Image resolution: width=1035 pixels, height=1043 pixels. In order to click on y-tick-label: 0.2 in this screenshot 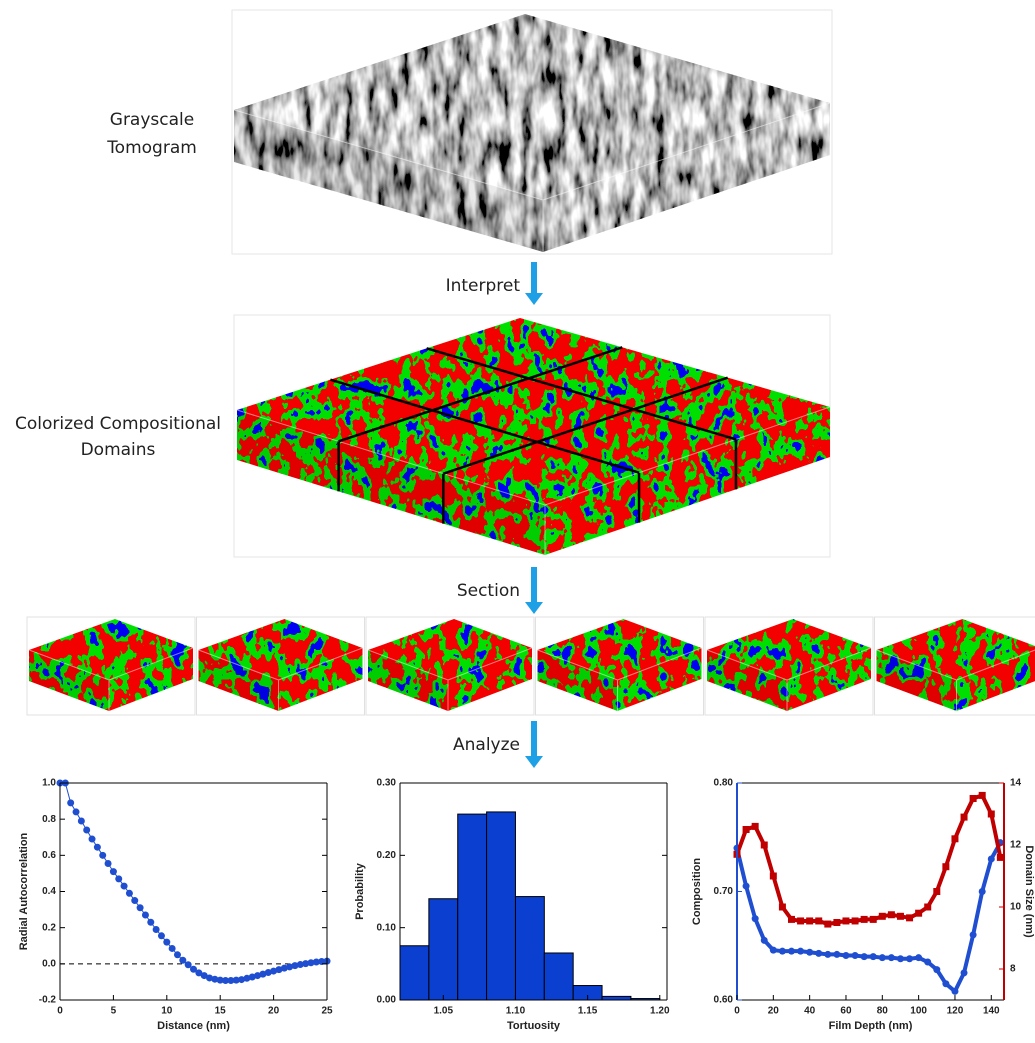, I will do `click(49, 927)`.